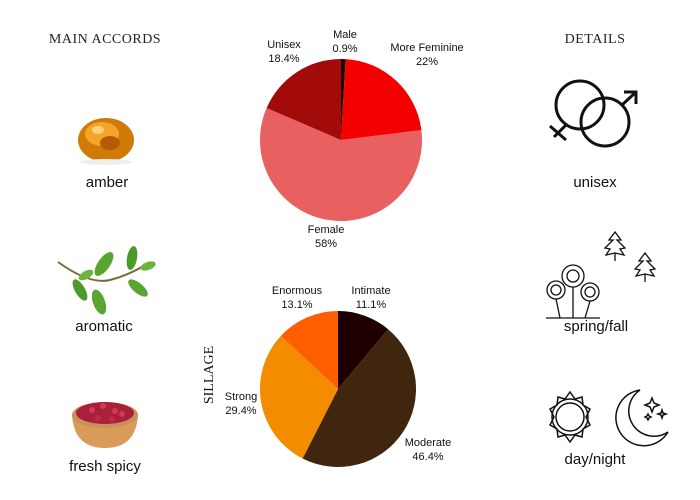 The width and height of the screenshot is (700, 500). I want to click on pink-pepper-bowl-image, so click(105, 425).